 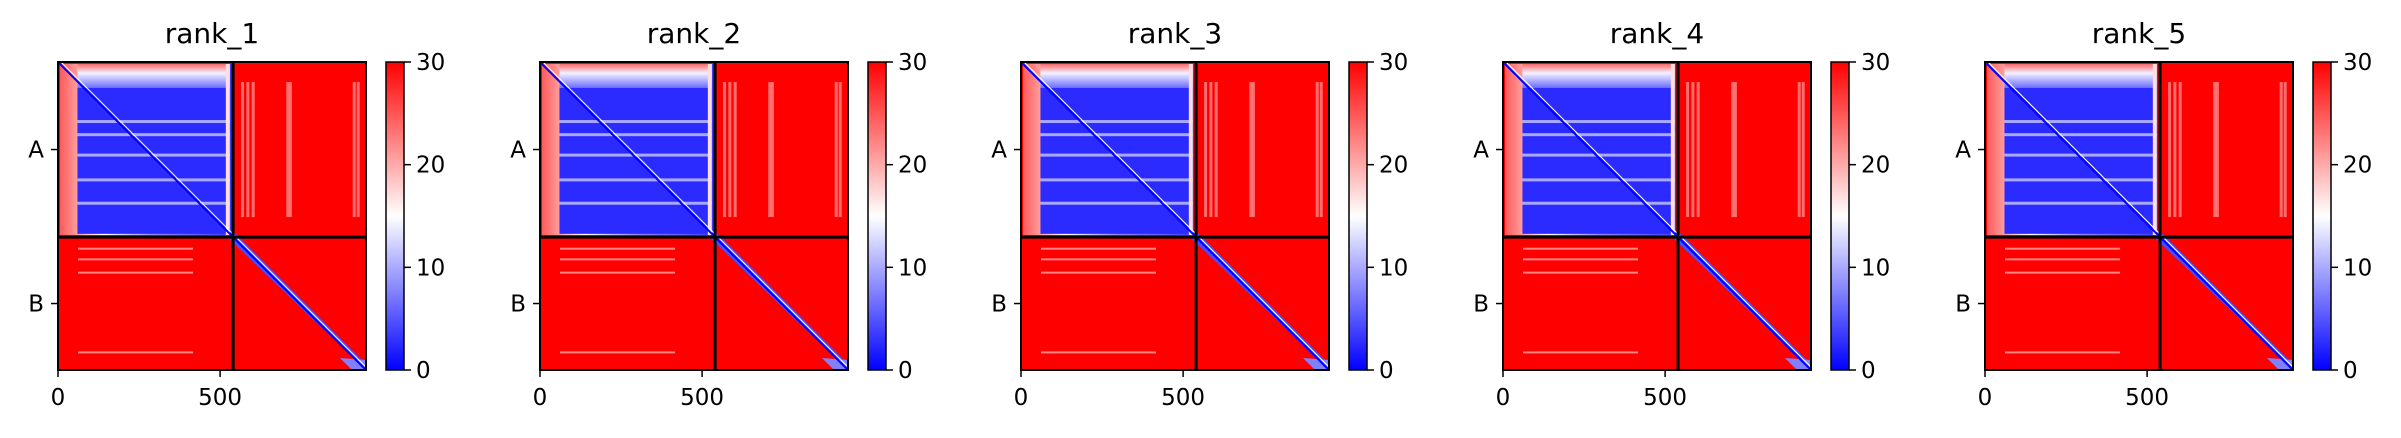 What do you see at coordinates (430, 63) in the screenshot?
I see `colorbar-tick-label: 30` at bounding box center [430, 63].